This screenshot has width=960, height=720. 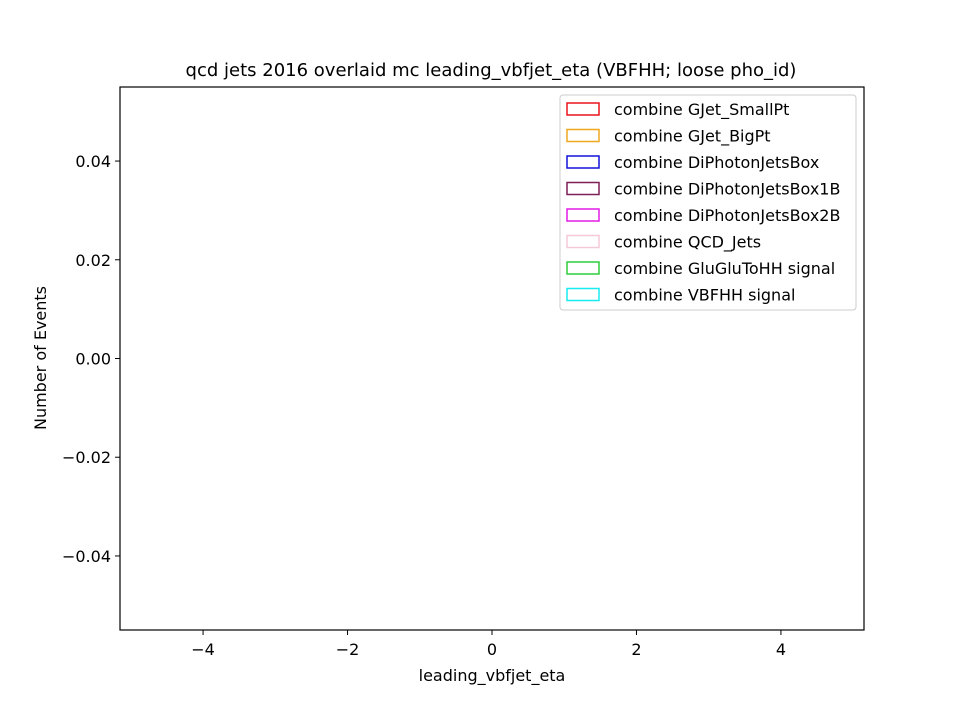 What do you see at coordinates (701, 110) in the screenshot?
I see `legend-label: combine GJet_SmallPt` at bounding box center [701, 110].